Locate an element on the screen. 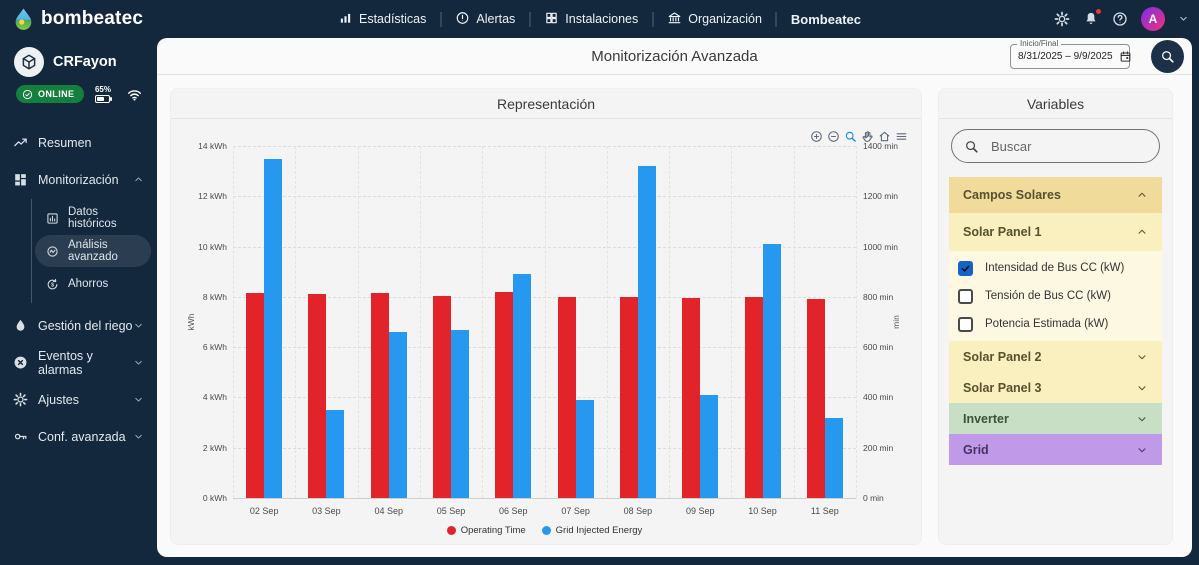 The height and width of the screenshot is (565, 1199). nav-item-estadisticas: Estadísticas is located at coordinates (382, 19).